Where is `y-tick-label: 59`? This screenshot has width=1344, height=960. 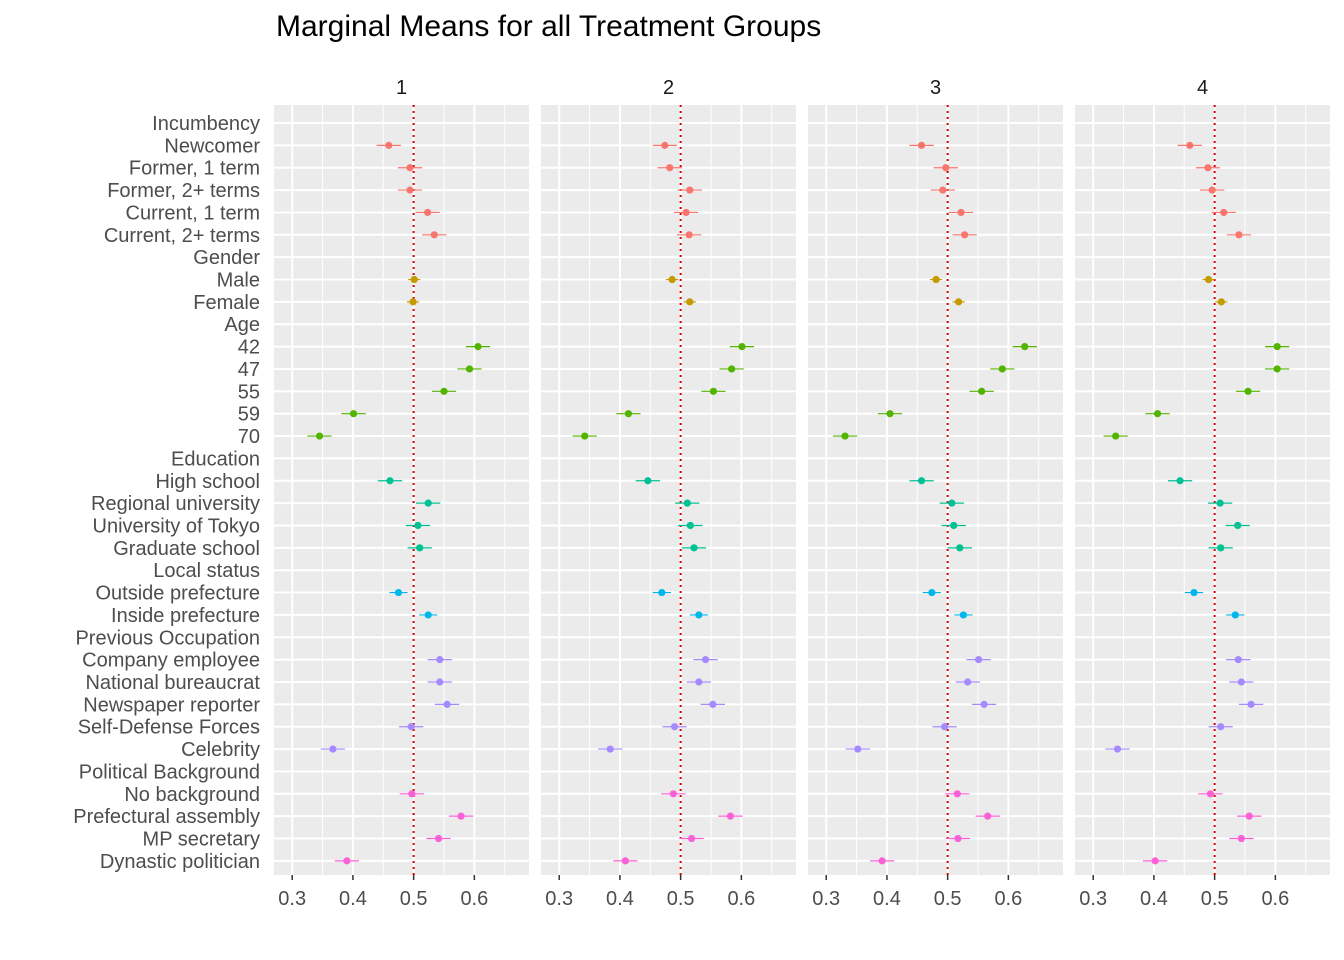 y-tick-label: 59 is located at coordinates (249, 415).